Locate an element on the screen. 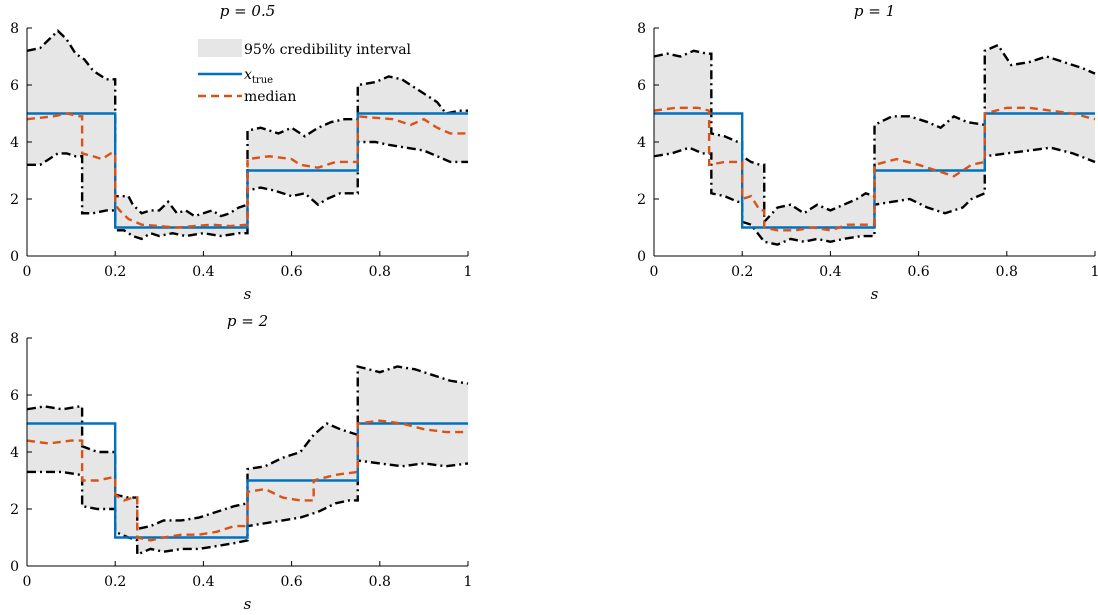 The image size is (1098, 615). panel-title: p = 1 is located at coordinates (874, 11).